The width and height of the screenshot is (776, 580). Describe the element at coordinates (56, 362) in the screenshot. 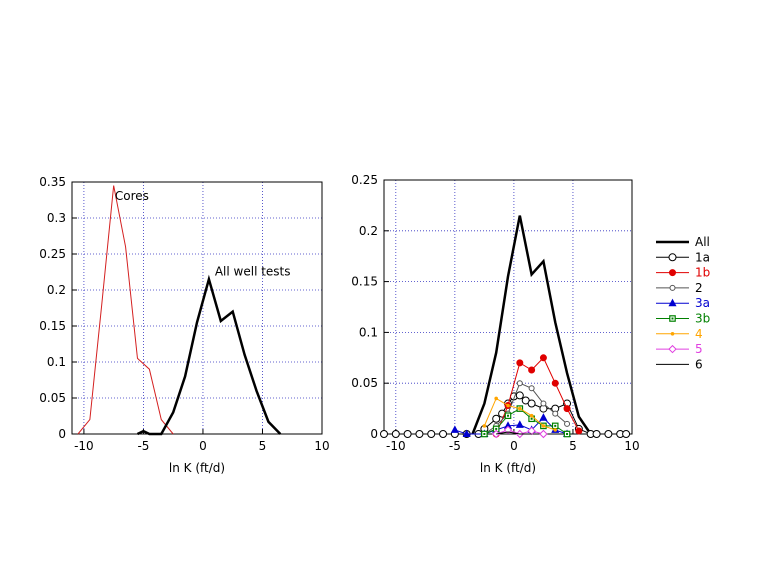

I see `chart-1-y-tick-label: 0.1` at that location.